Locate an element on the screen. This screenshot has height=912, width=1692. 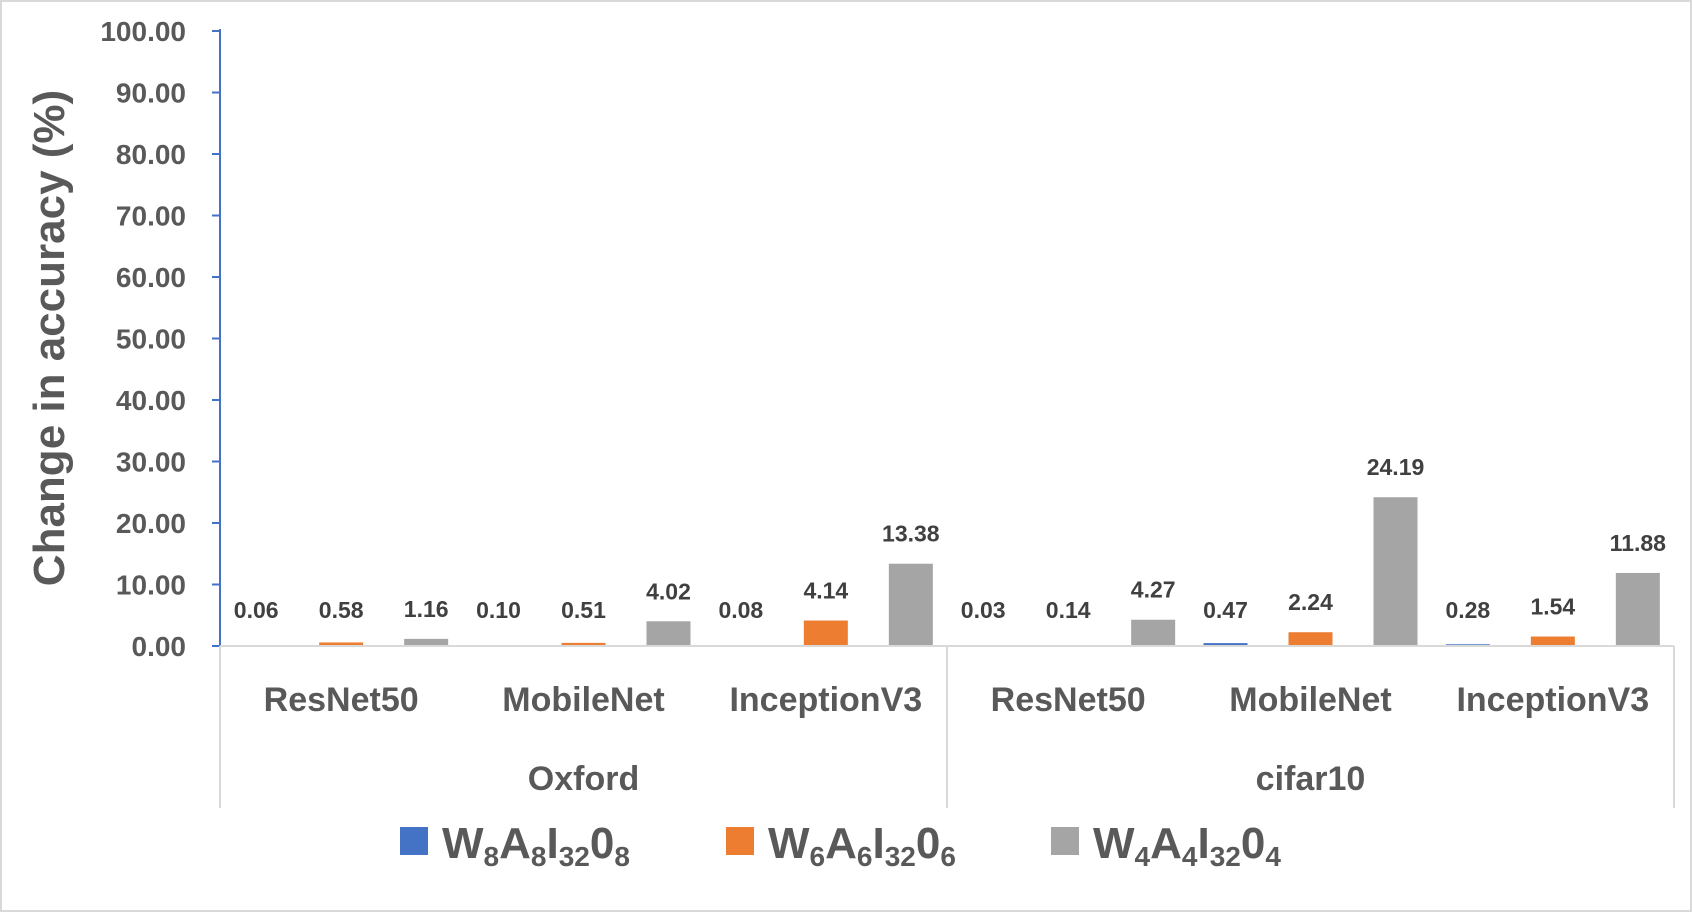
data-label: 0.47 is located at coordinates (1225, 610).